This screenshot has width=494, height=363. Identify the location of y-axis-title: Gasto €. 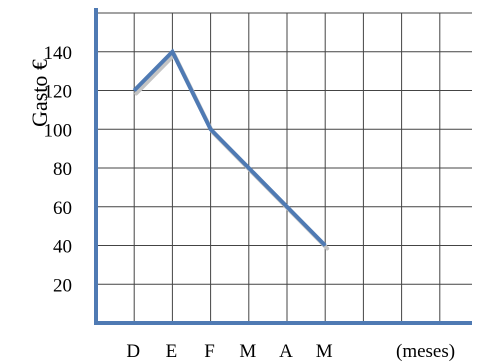
(39, 93).